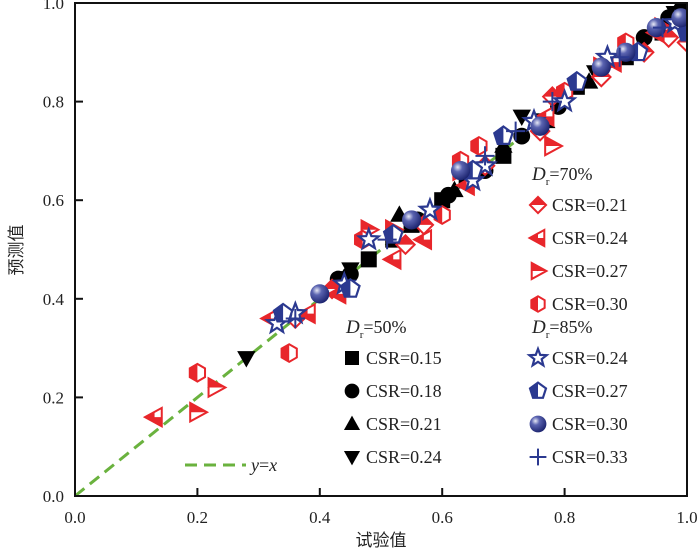 Image resolution: width=700 pixels, height=553 pixels. I want to click on legend-ref-label: y=x, so click(263, 465).